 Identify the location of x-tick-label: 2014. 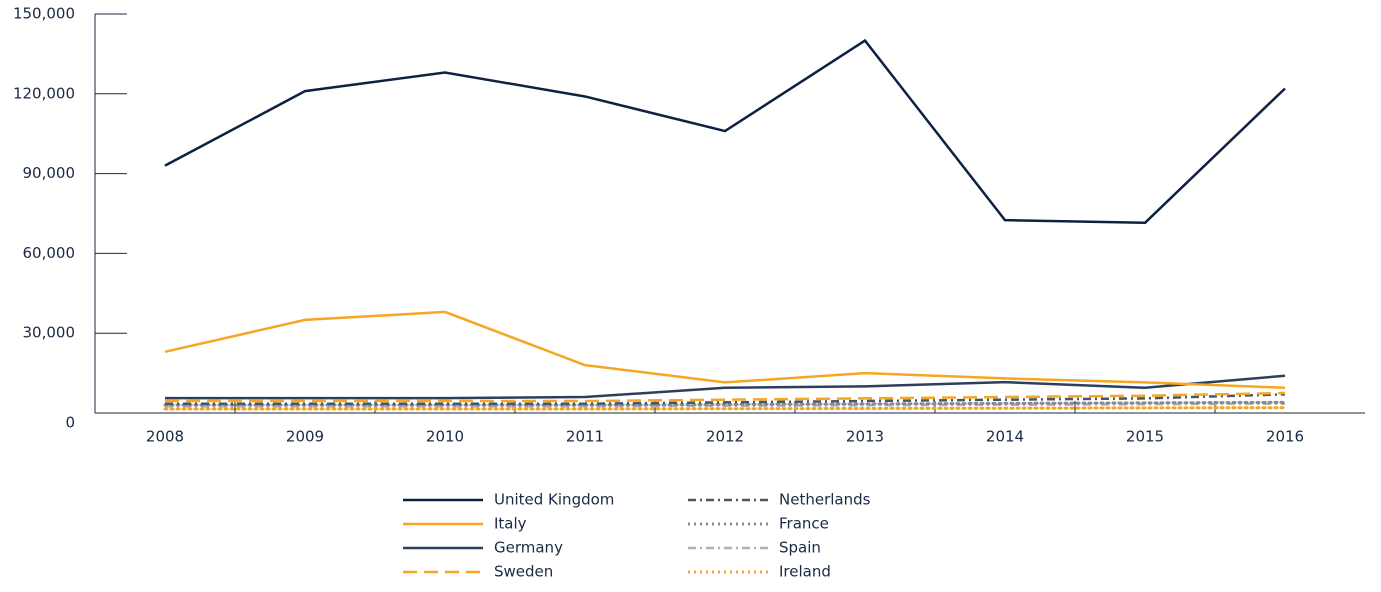
(1005, 437).